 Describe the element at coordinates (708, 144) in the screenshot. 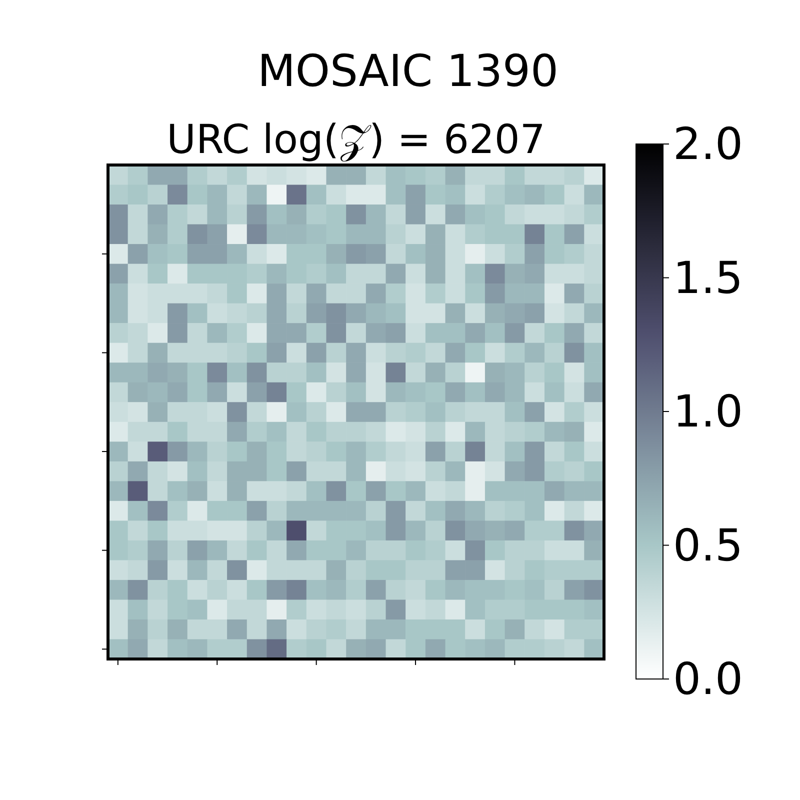

I see `color-bar-label: 2.0` at that location.